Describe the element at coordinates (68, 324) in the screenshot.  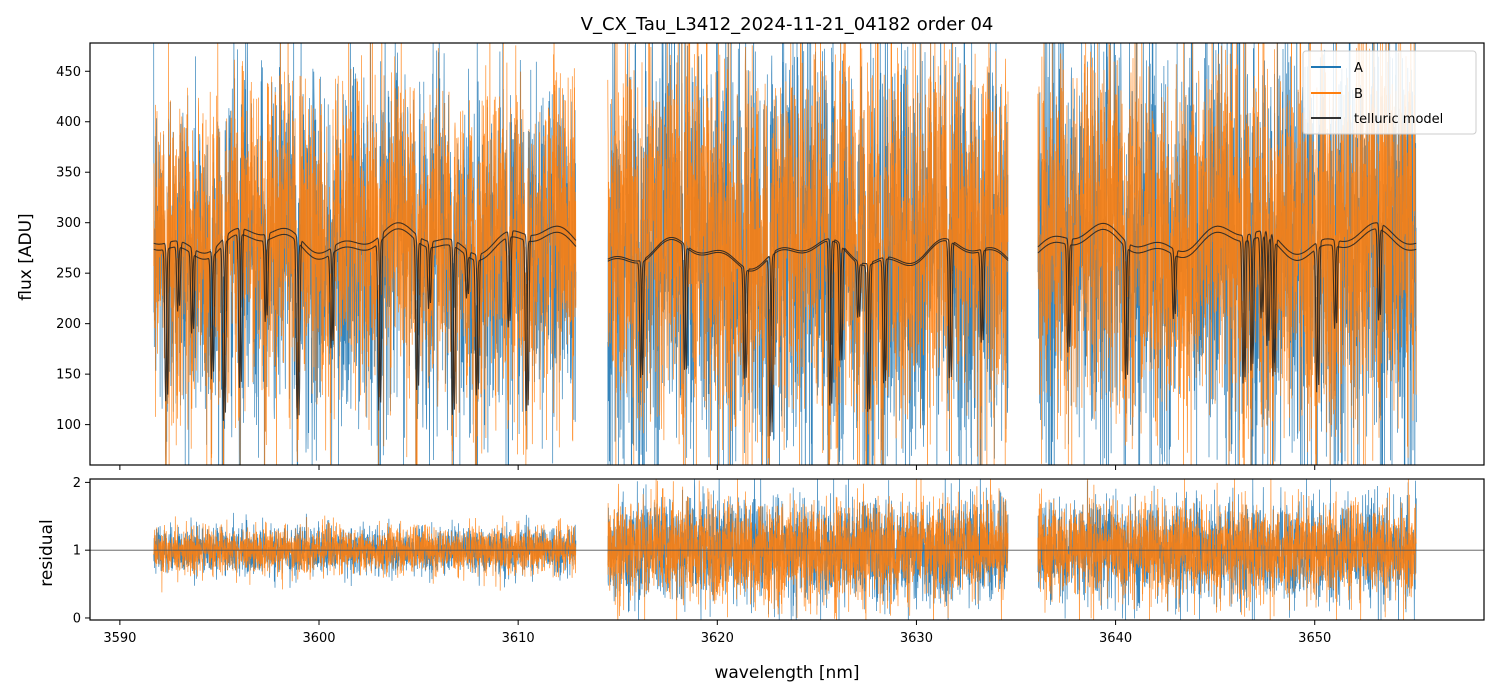
I see `flux-y-tick-label: 200` at that location.